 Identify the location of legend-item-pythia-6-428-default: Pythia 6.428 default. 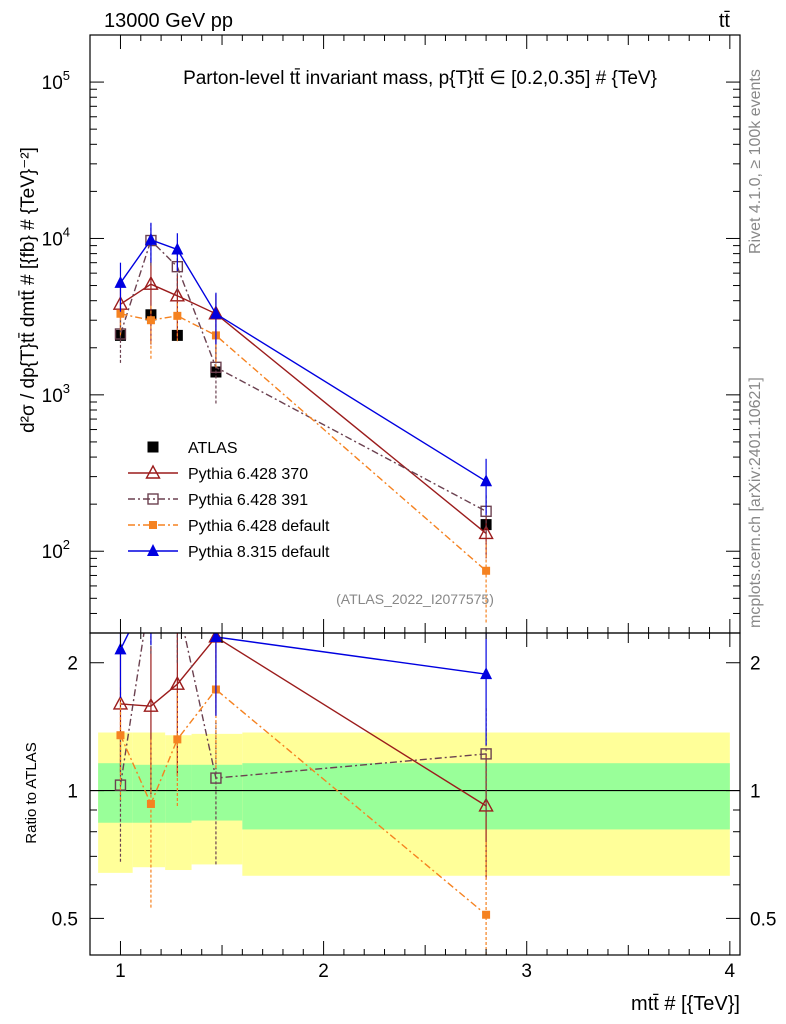
(229, 526).